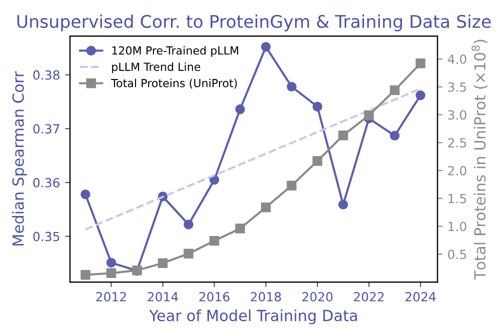 Image resolution: width=500 pixels, height=328 pixels. What do you see at coordinates (46, 183) in the screenshot?
I see `y-tick-label: 0.36` at bounding box center [46, 183].